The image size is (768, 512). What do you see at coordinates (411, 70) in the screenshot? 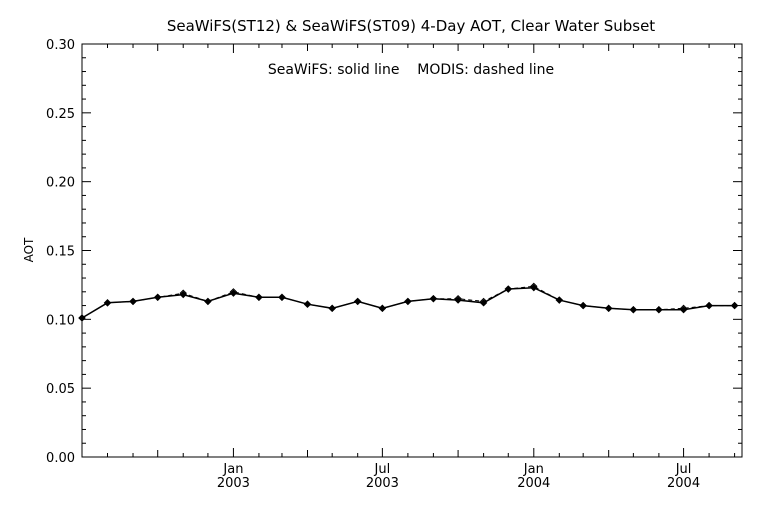
I see `line-style-annotation: SeaWiFS: solid line MODIS: dashed line` at bounding box center [411, 70].